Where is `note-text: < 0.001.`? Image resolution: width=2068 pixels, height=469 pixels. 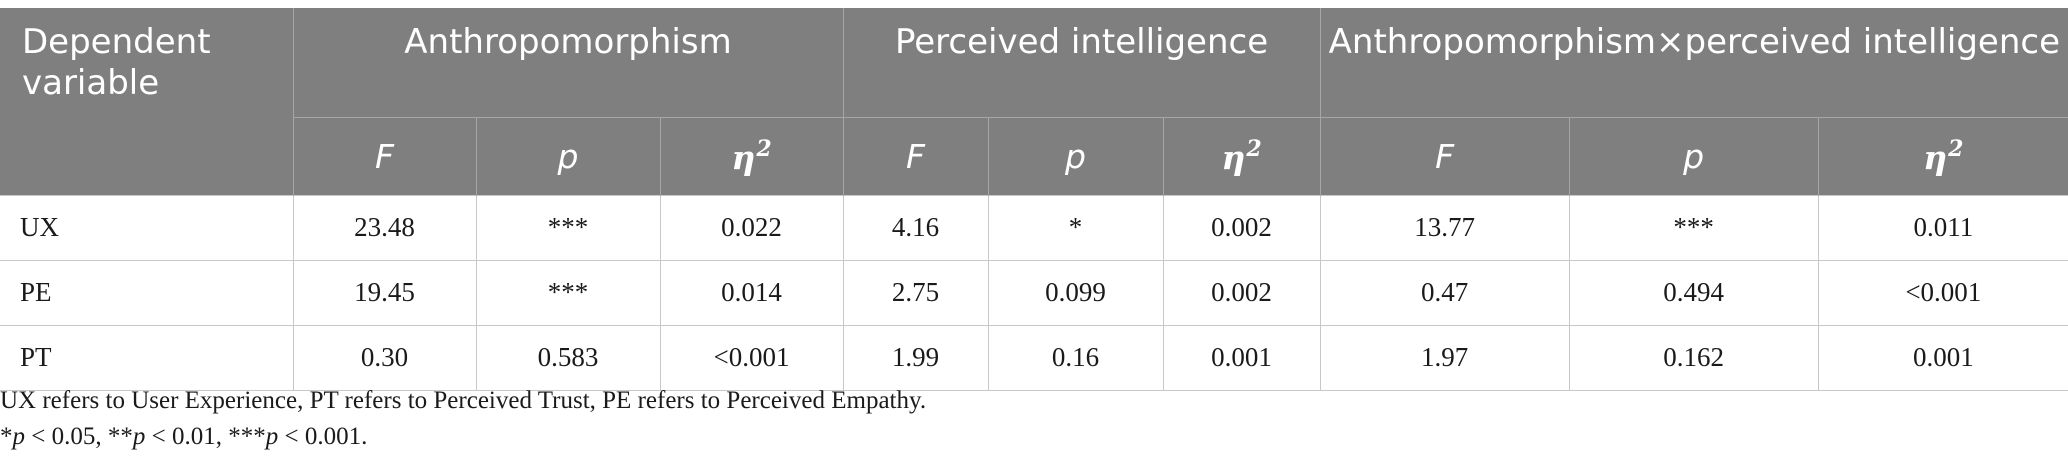 note-text: < 0.001. is located at coordinates (323, 436).